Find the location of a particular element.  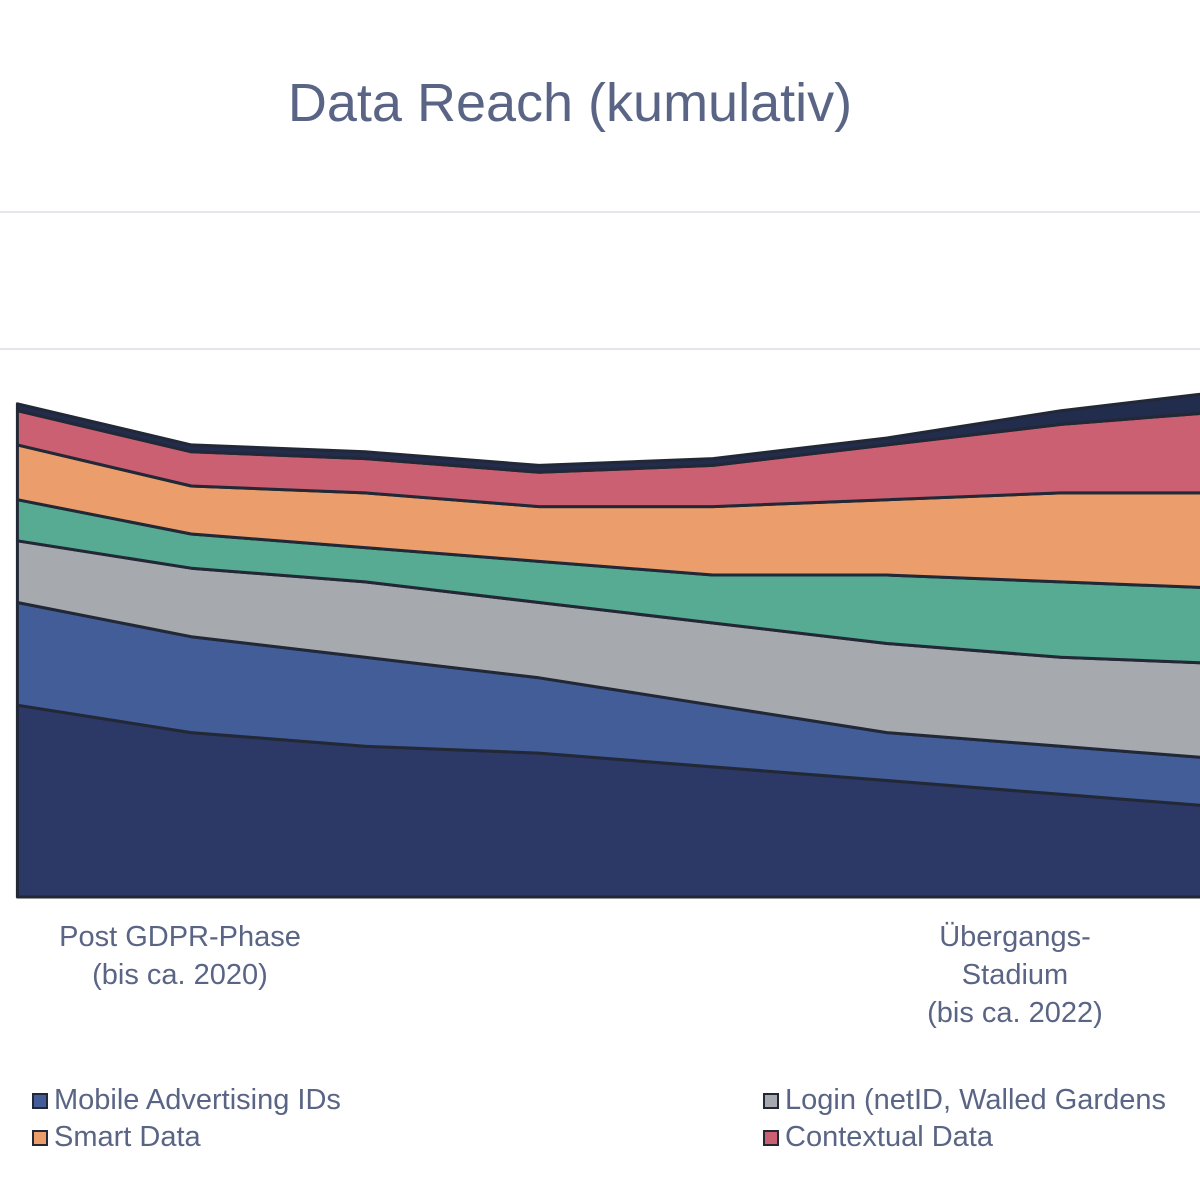

legend-item: Smart Data is located at coordinates (186, 1137).